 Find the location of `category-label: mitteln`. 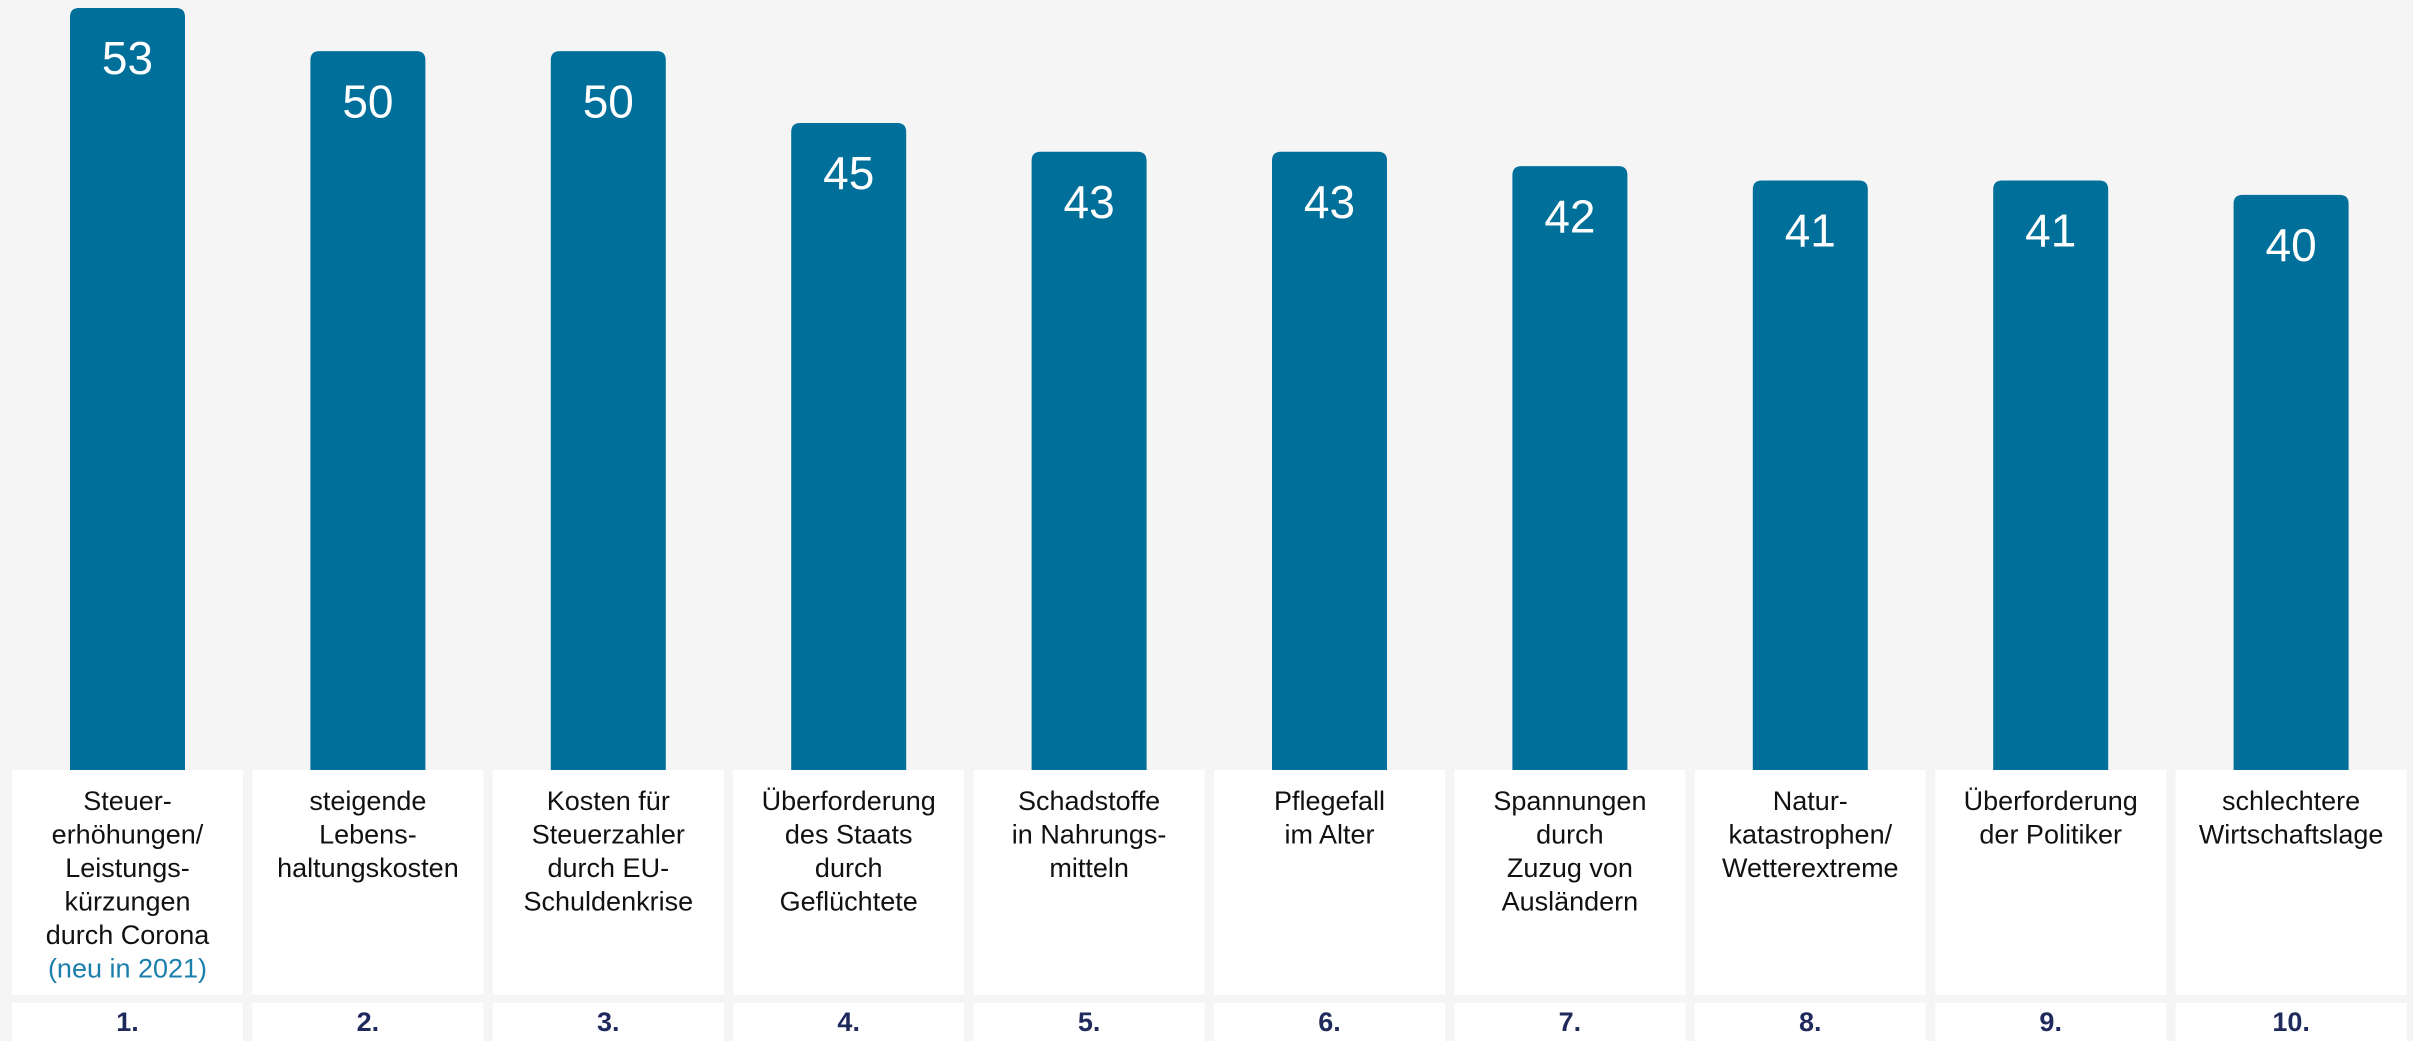

category-label: mitteln is located at coordinates (1089, 868).